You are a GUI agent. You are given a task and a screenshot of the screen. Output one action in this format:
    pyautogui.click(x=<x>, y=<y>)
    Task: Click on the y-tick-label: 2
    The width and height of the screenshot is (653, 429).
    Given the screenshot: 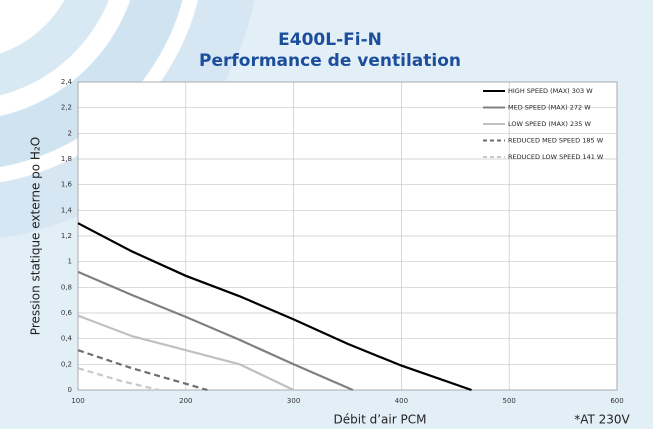 What is the action you would take?
    pyautogui.click(x=70, y=133)
    